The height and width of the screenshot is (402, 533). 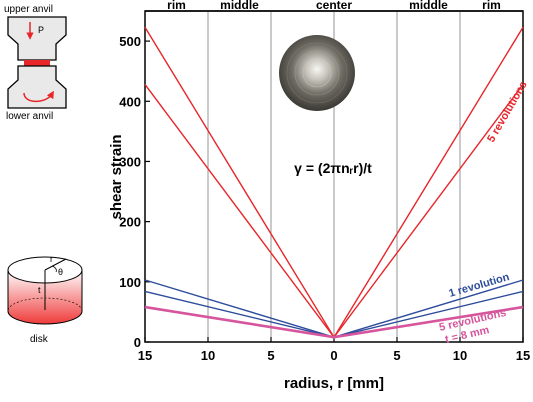 I want to click on y-tick-label: 0, so click(x=137, y=342).